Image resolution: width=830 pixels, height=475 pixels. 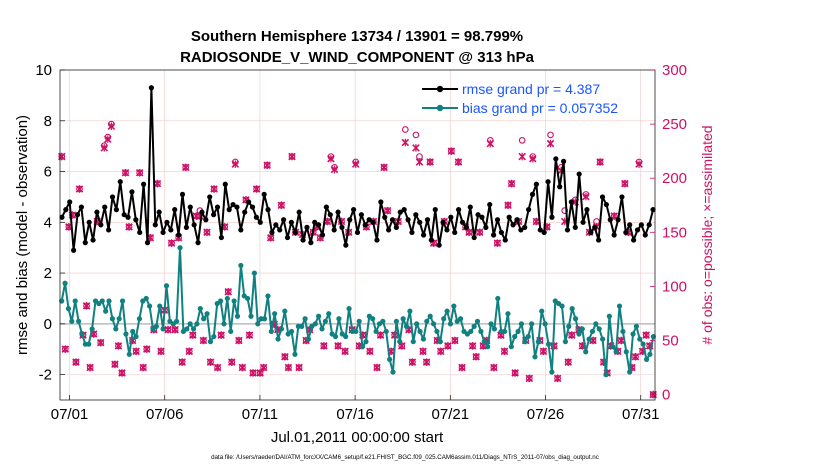 What do you see at coordinates (666, 395) in the screenshot?
I see `y2-tick-label: 0` at bounding box center [666, 395].